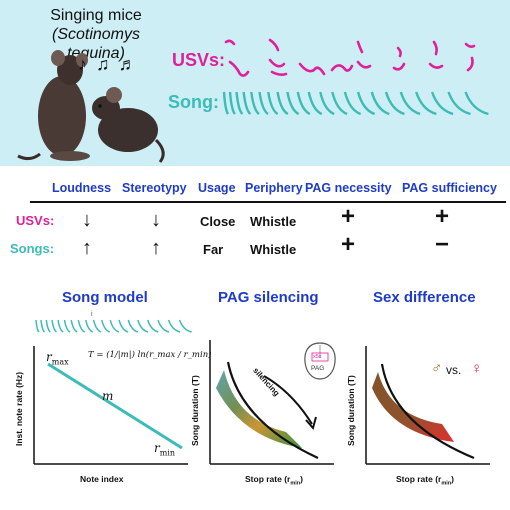 The image size is (510, 510). What do you see at coordinates (62, 116) in the screenshot?
I see `standing-mouse-body` at bounding box center [62, 116].